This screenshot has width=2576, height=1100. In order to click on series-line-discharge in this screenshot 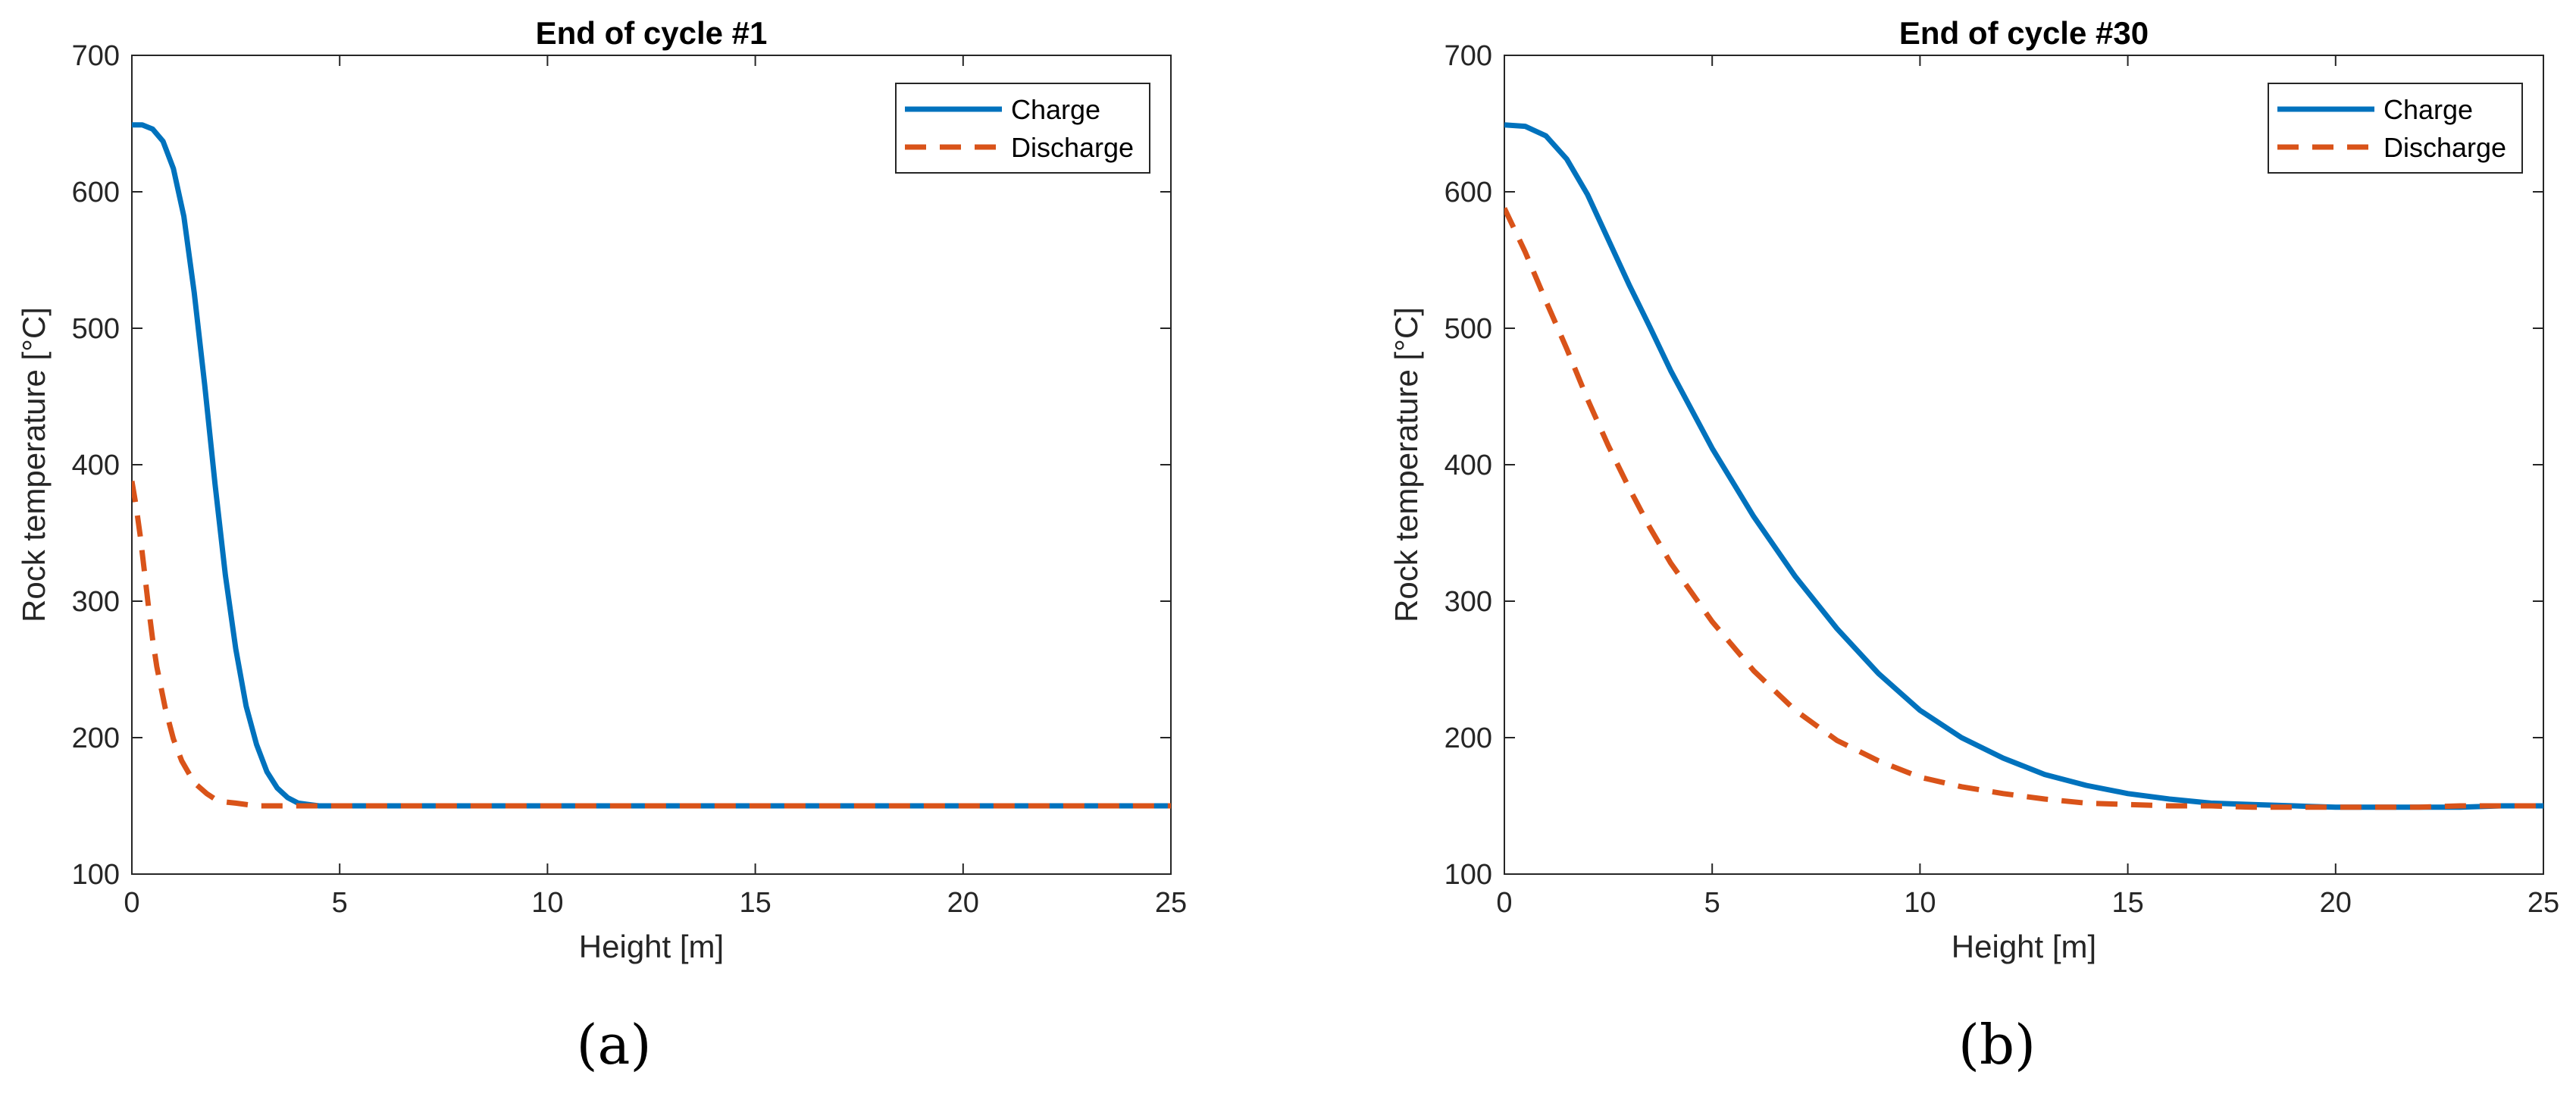, I will do `click(651, 645)`.